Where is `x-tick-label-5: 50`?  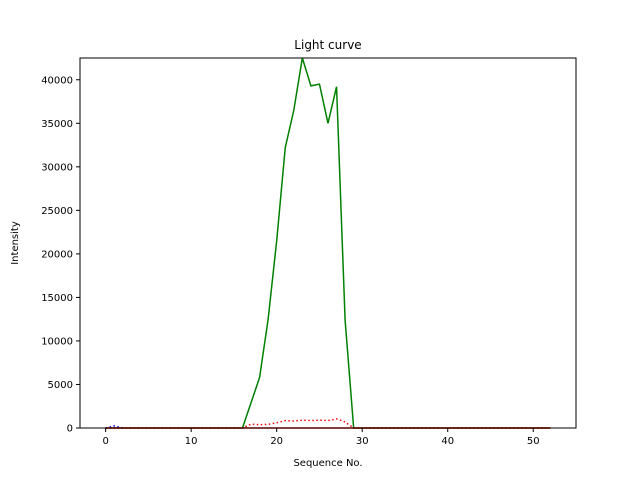 x-tick-label-5: 50 is located at coordinates (533, 441).